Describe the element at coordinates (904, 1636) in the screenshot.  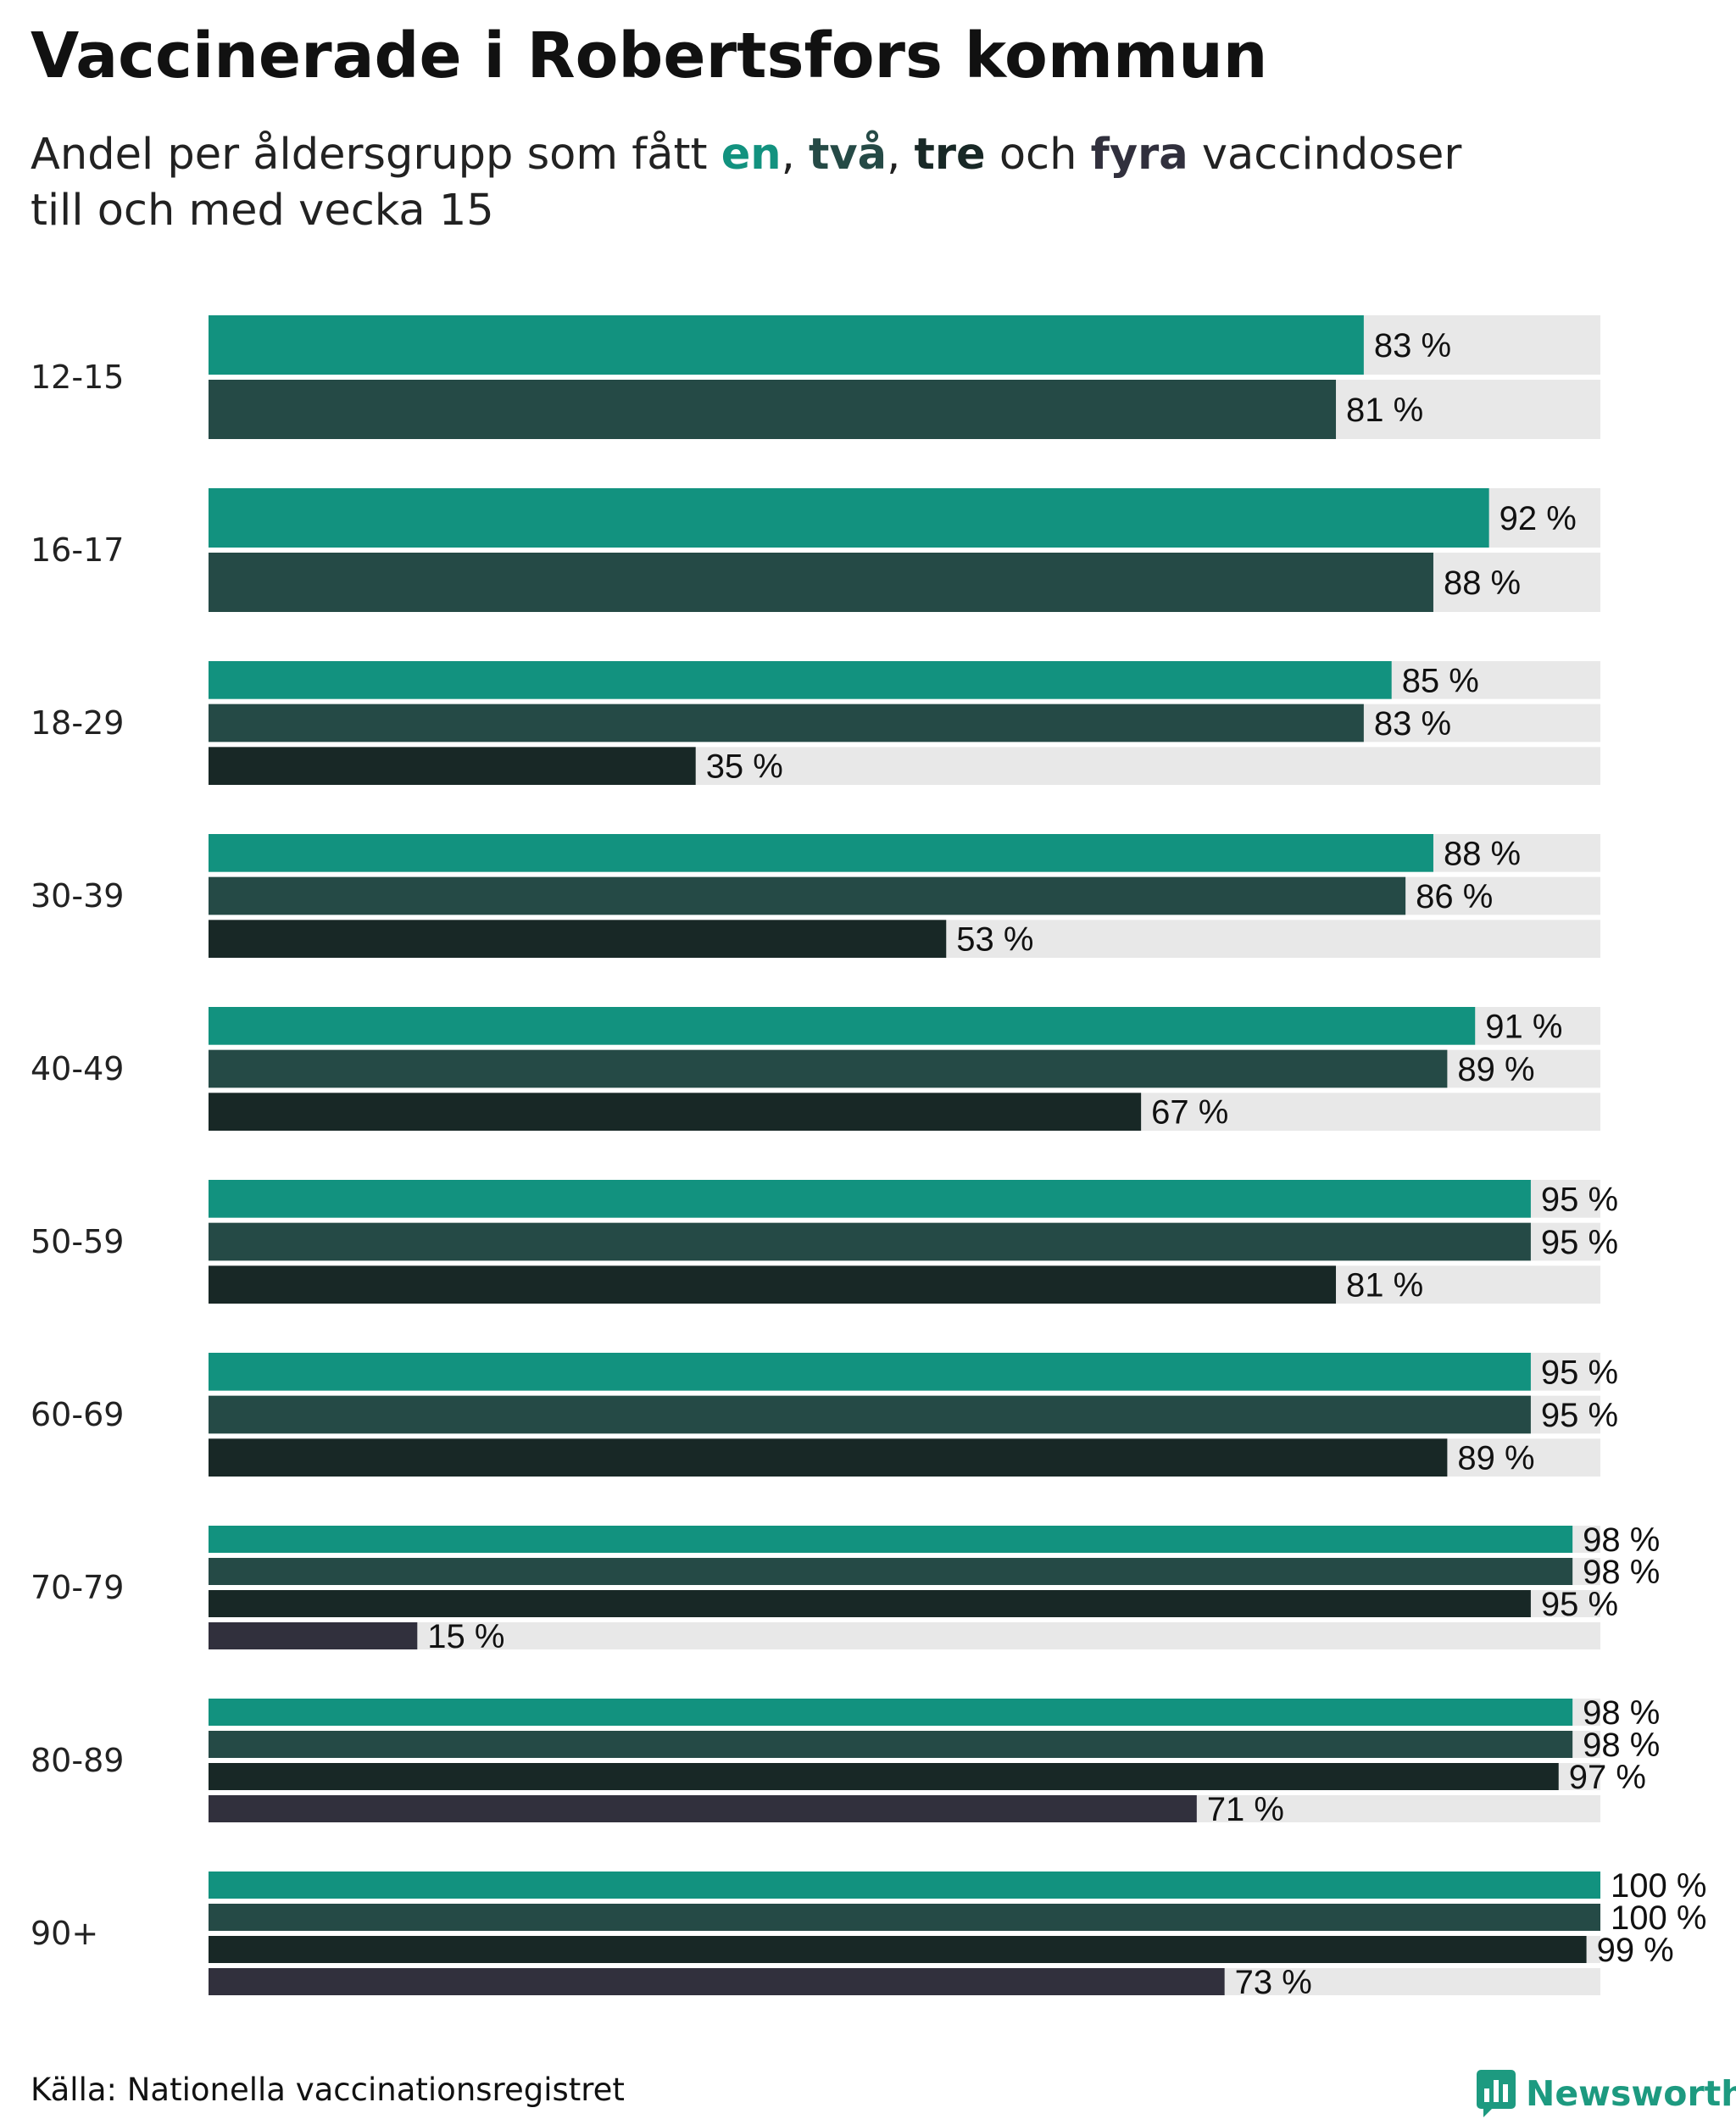
I see `bar-track` at that location.